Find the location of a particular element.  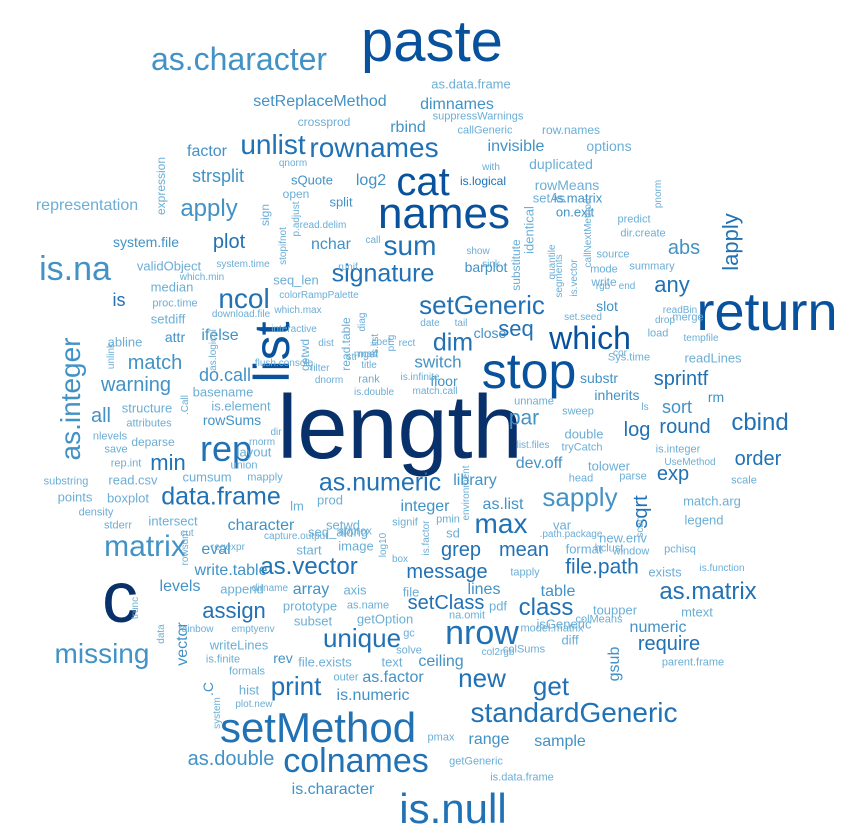

word: .Call is located at coordinates (185, 405).